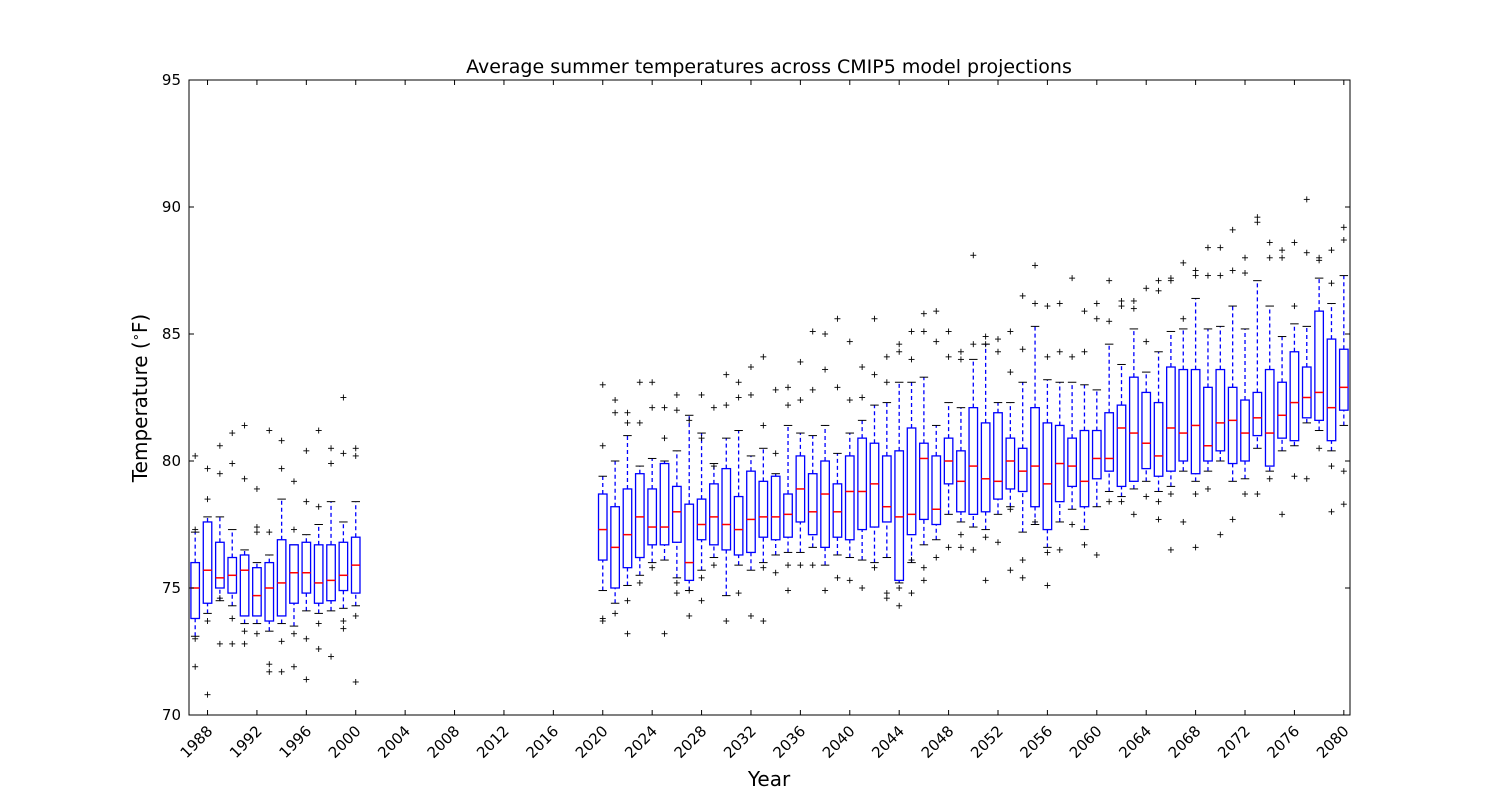 The width and height of the screenshot is (1500, 795). Describe the element at coordinates (1135, 742) in the screenshot. I see `x-tick-label: 2064` at that location.